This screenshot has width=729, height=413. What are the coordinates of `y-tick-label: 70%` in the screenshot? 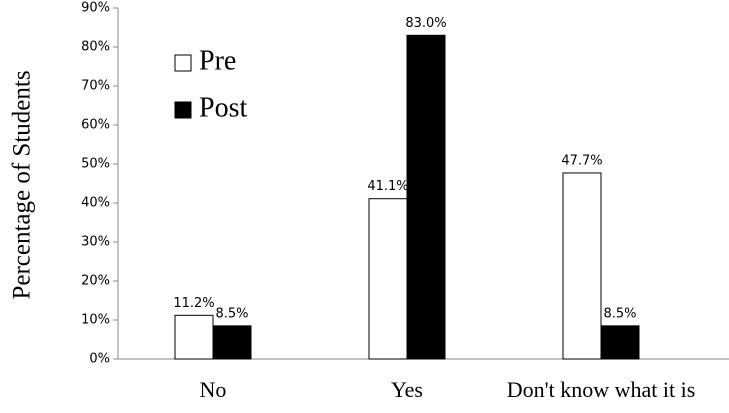 It's located at (95, 86).